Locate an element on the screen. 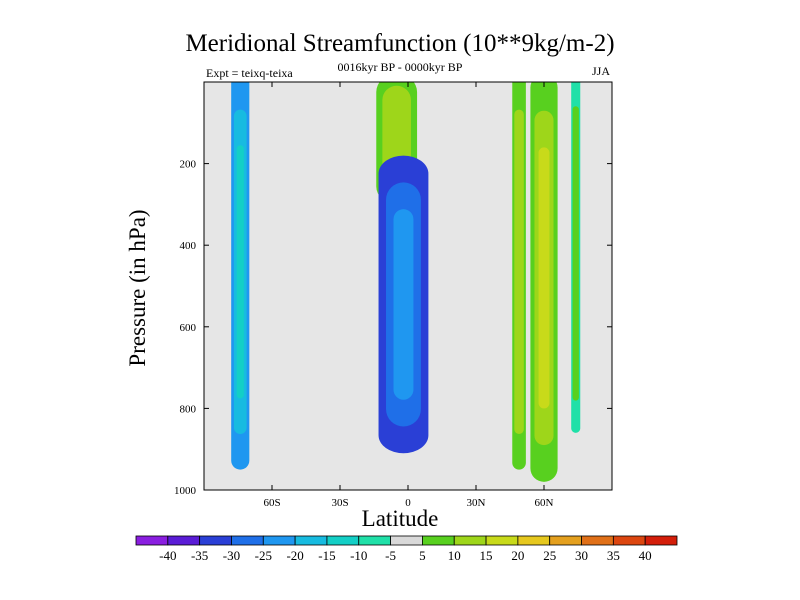 The image size is (800, 600). x-tick-label: 0 is located at coordinates (408, 503).